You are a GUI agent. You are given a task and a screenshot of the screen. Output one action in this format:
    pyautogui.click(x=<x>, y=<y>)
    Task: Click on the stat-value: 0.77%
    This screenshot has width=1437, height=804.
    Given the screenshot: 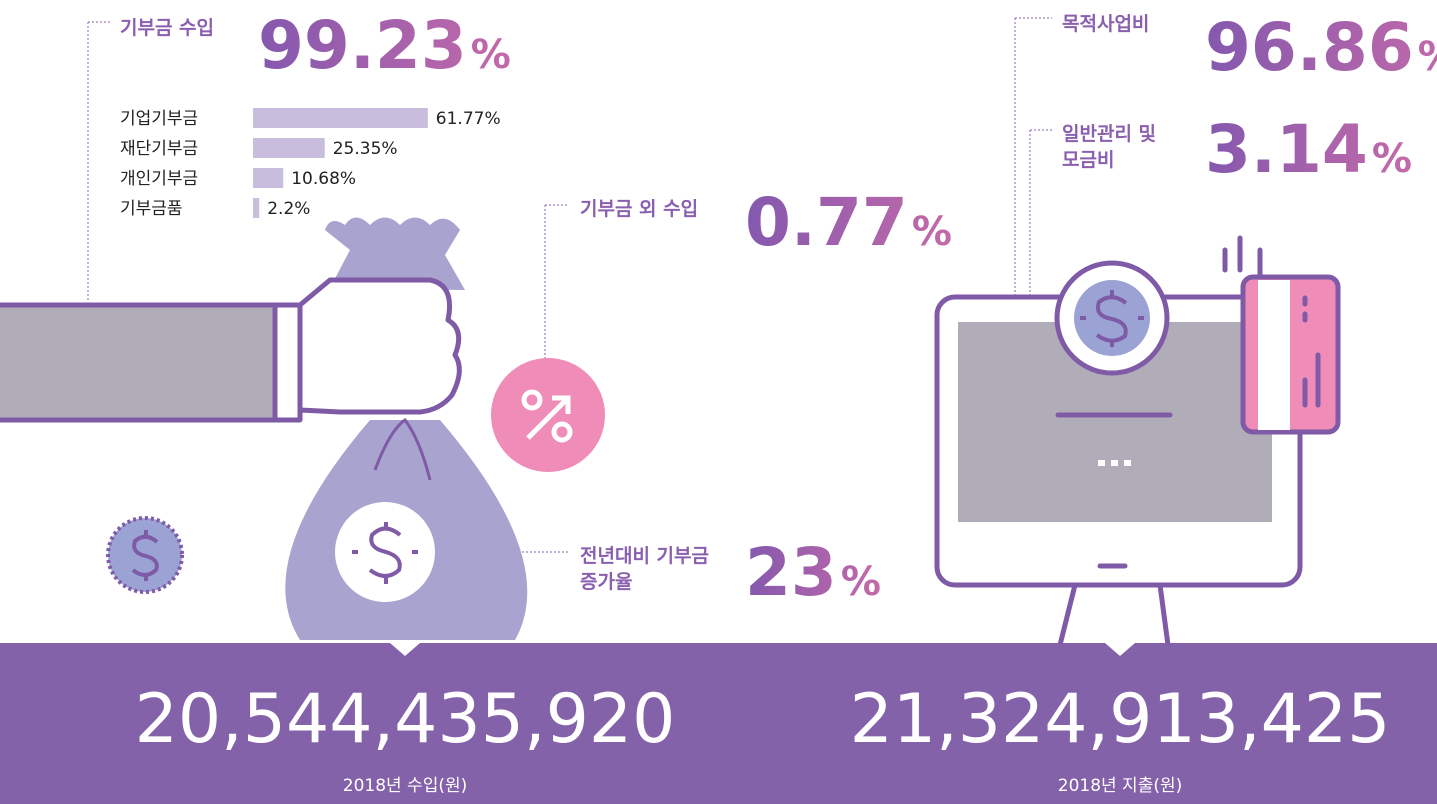 What is the action you would take?
    pyautogui.click(x=848, y=222)
    